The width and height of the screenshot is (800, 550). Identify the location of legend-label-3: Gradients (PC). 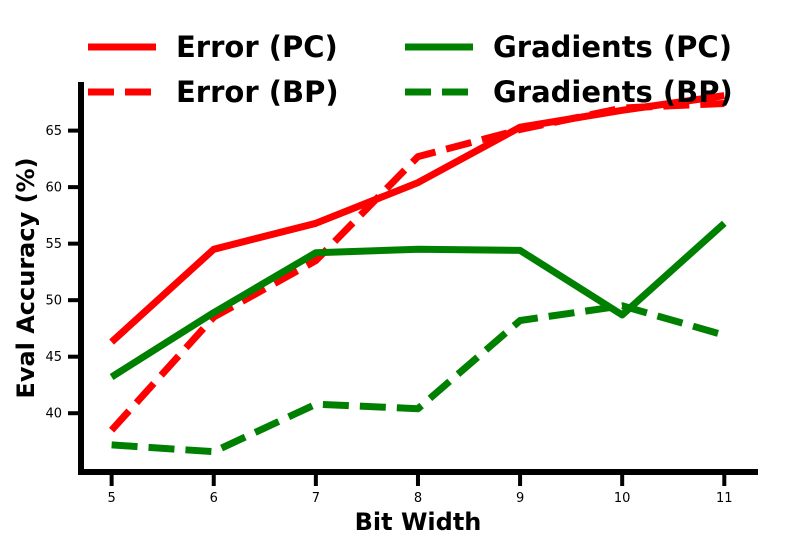
(612, 47).